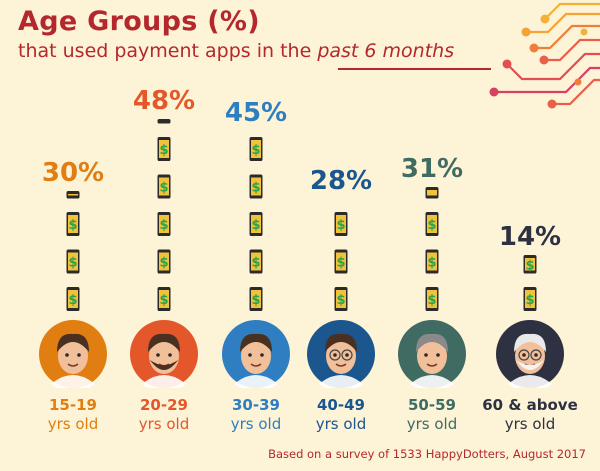  I want to click on chart-title: Age Groups (%), so click(139, 21).